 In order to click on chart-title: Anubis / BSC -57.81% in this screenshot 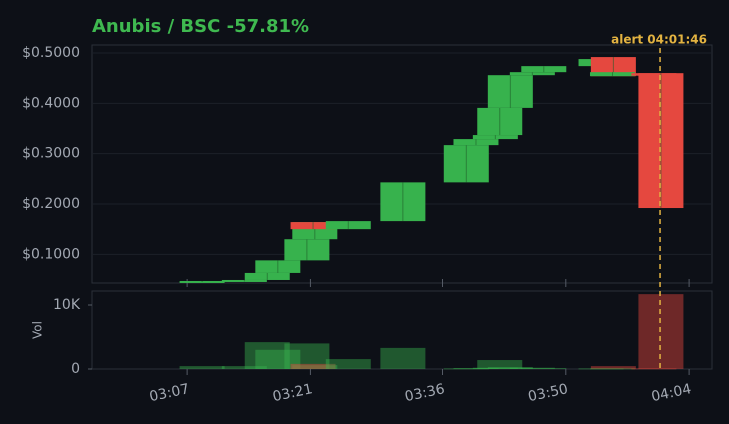, I will do `click(200, 26)`.